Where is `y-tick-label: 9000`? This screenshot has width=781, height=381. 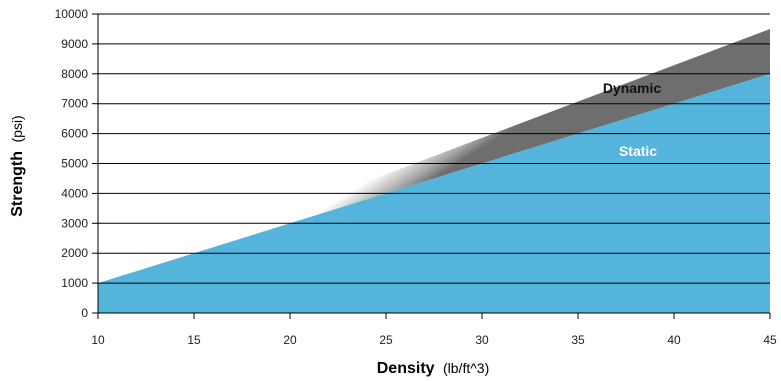 y-tick-label: 9000 is located at coordinates (74, 44).